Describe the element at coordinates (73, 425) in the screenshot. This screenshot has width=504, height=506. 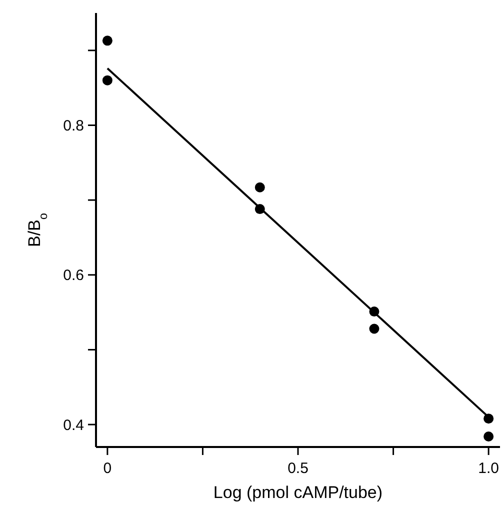
I see `y-tick-label: 0.4` at that location.